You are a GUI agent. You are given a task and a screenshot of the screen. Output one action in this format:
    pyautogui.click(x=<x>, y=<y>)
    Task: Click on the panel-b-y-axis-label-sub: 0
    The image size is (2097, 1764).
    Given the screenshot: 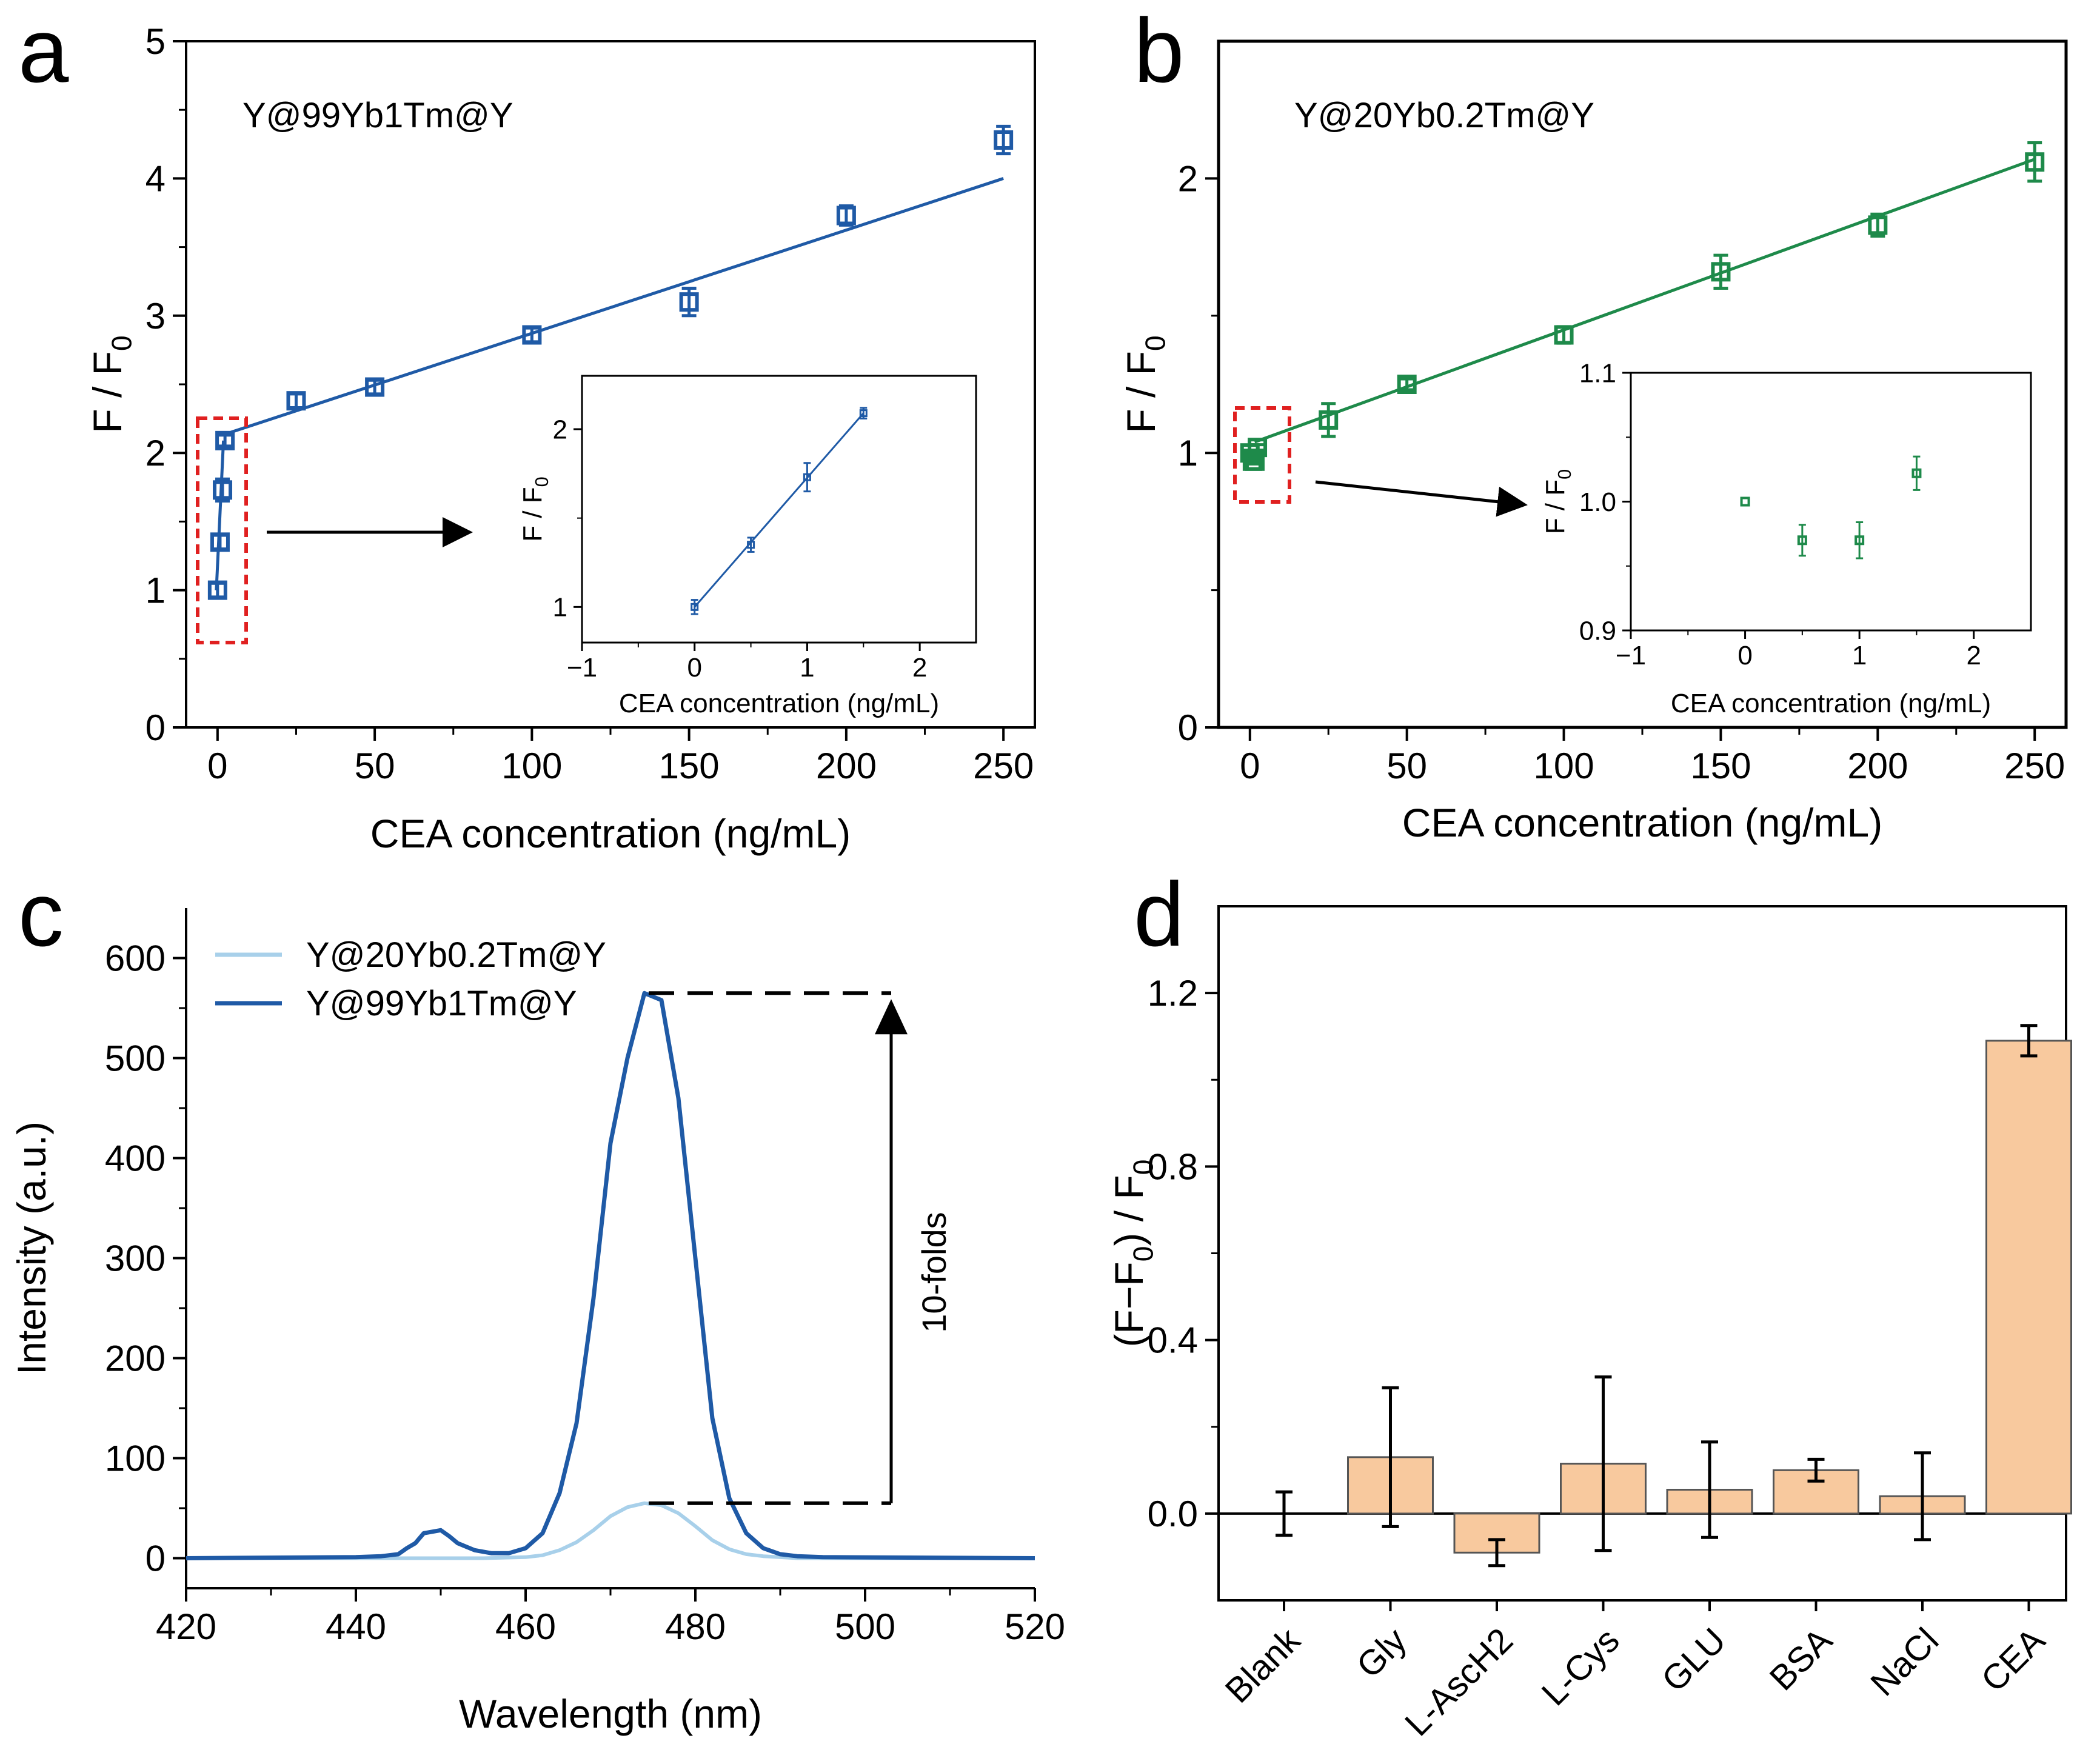 What is the action you would take?
    pyautogui.click(x=1155, y=343)
    